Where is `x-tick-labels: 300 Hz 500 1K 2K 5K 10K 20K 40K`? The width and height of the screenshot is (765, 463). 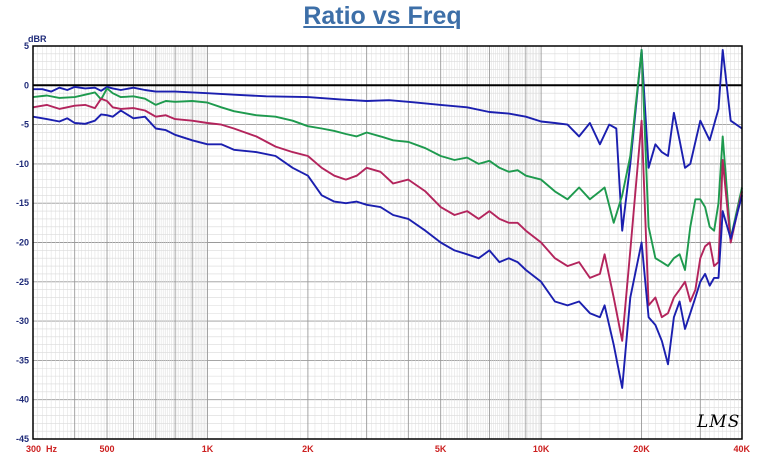
x-tick-labels: 300 Hz 500 1K 2K 5K 10K 20K 40K is located at coordinates (388, 449).